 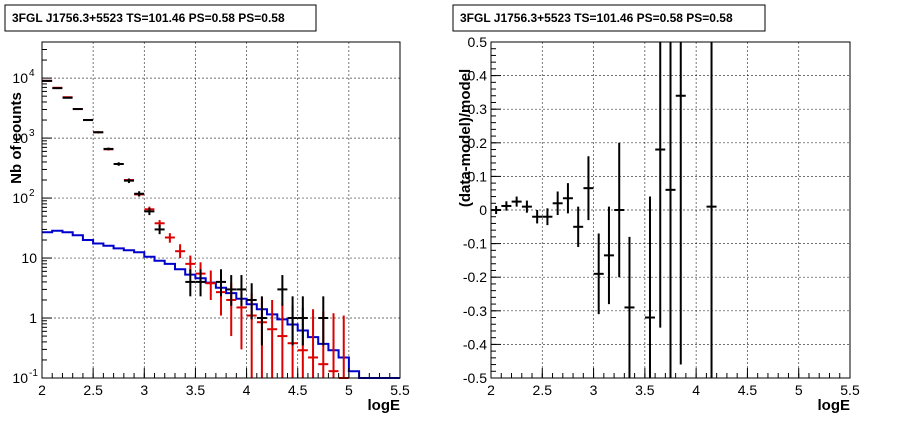 What do you see at coordinates (478, 143) in the screenshot?
I see `right-y-tick-label: 0.2` at bounding box center [478, 143].